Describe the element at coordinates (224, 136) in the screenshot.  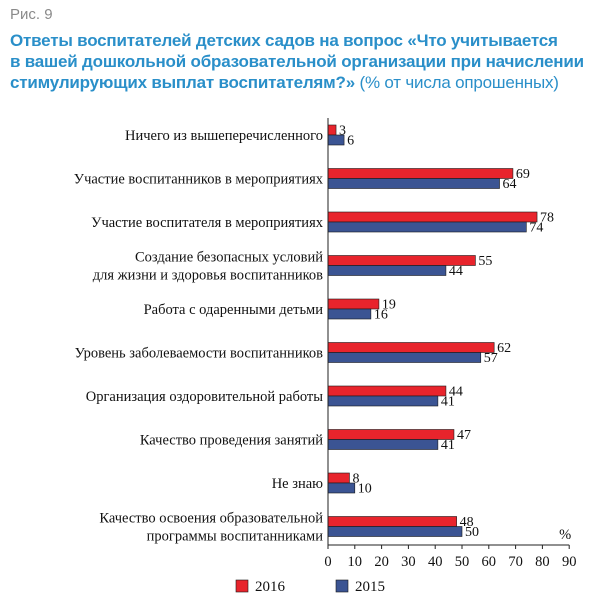
I see `category-label: Ничего из вышеперечисленного` at that location.